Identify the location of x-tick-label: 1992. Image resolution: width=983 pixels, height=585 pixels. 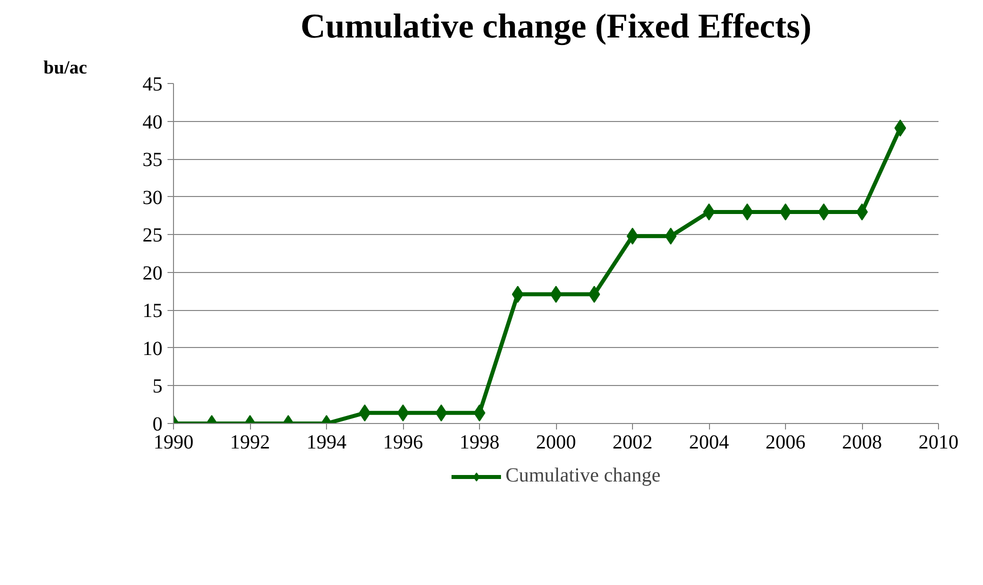
(250, 443).